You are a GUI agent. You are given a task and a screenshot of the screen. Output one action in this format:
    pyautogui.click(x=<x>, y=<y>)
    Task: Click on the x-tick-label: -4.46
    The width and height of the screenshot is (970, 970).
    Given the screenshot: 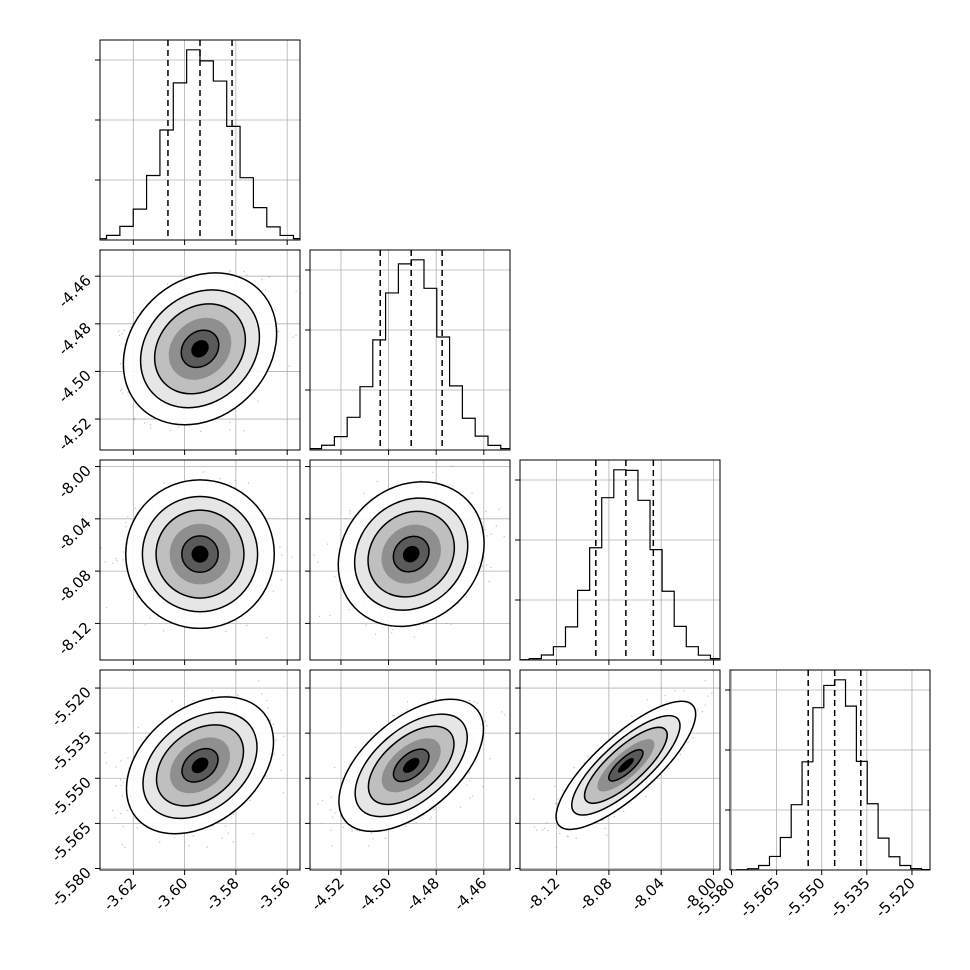 What is the action you would take?
    pyautogui.click(x=470, y=894)
    